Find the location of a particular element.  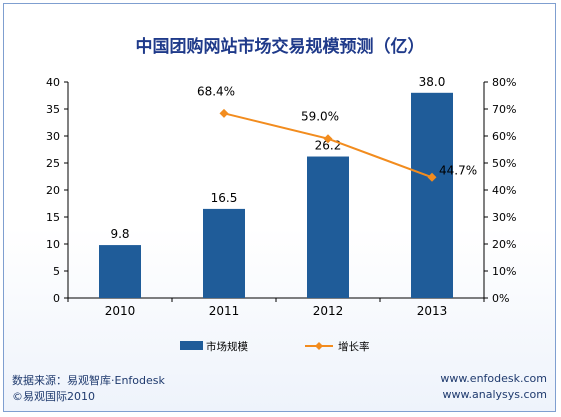

y-tick-right-label: 20% is located at coordinates (504, 244).